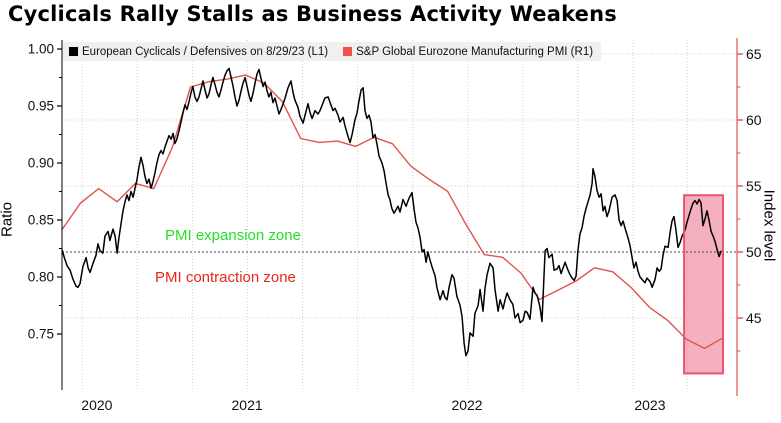 This screenshot has width=781, height=423. I want to click on left-axis-title: Ratio, so click(8, 219).